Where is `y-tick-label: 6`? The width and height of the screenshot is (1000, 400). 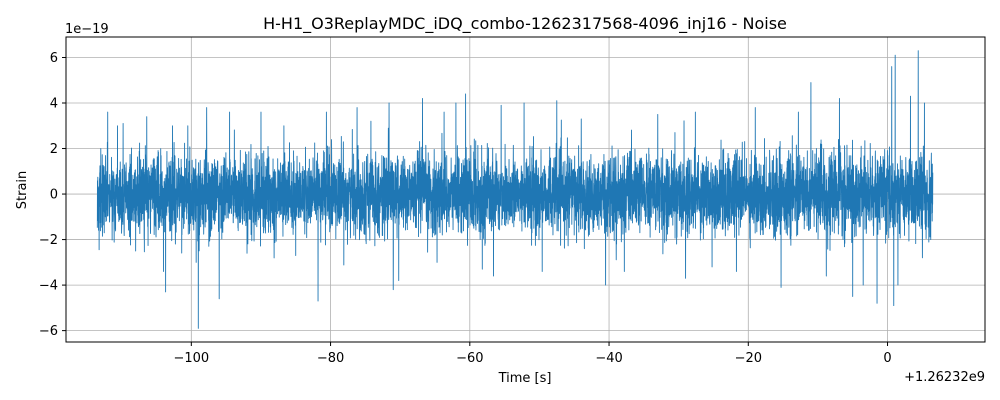
y-tick-label: 6 is located at coordinates (54, 58).